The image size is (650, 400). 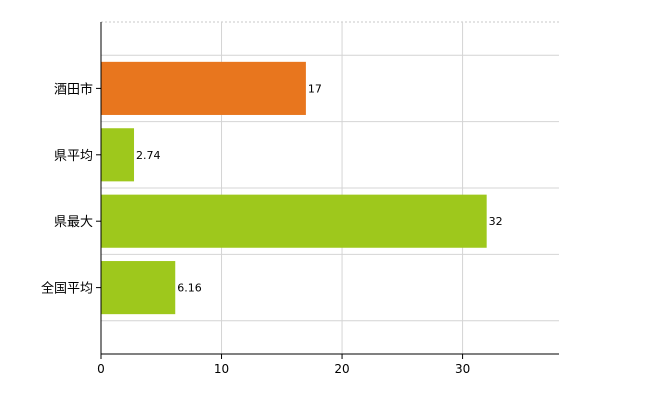 I want to click on data-label: 17, so click(x=315, y=88).